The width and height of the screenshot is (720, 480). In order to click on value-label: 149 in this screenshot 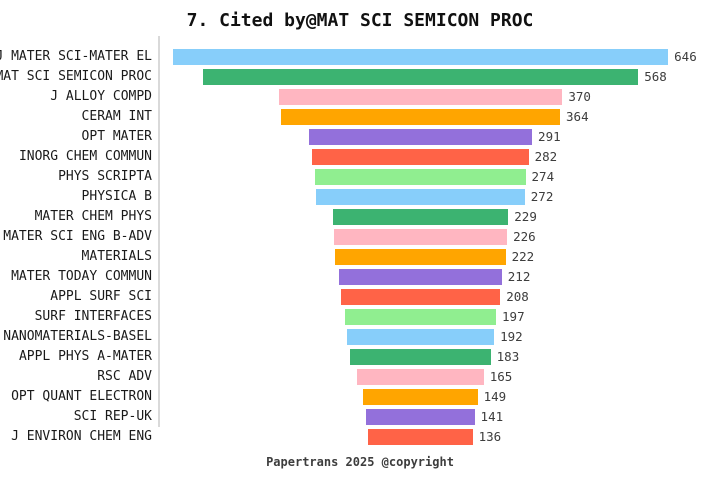, I will do `click(495, 396)`.